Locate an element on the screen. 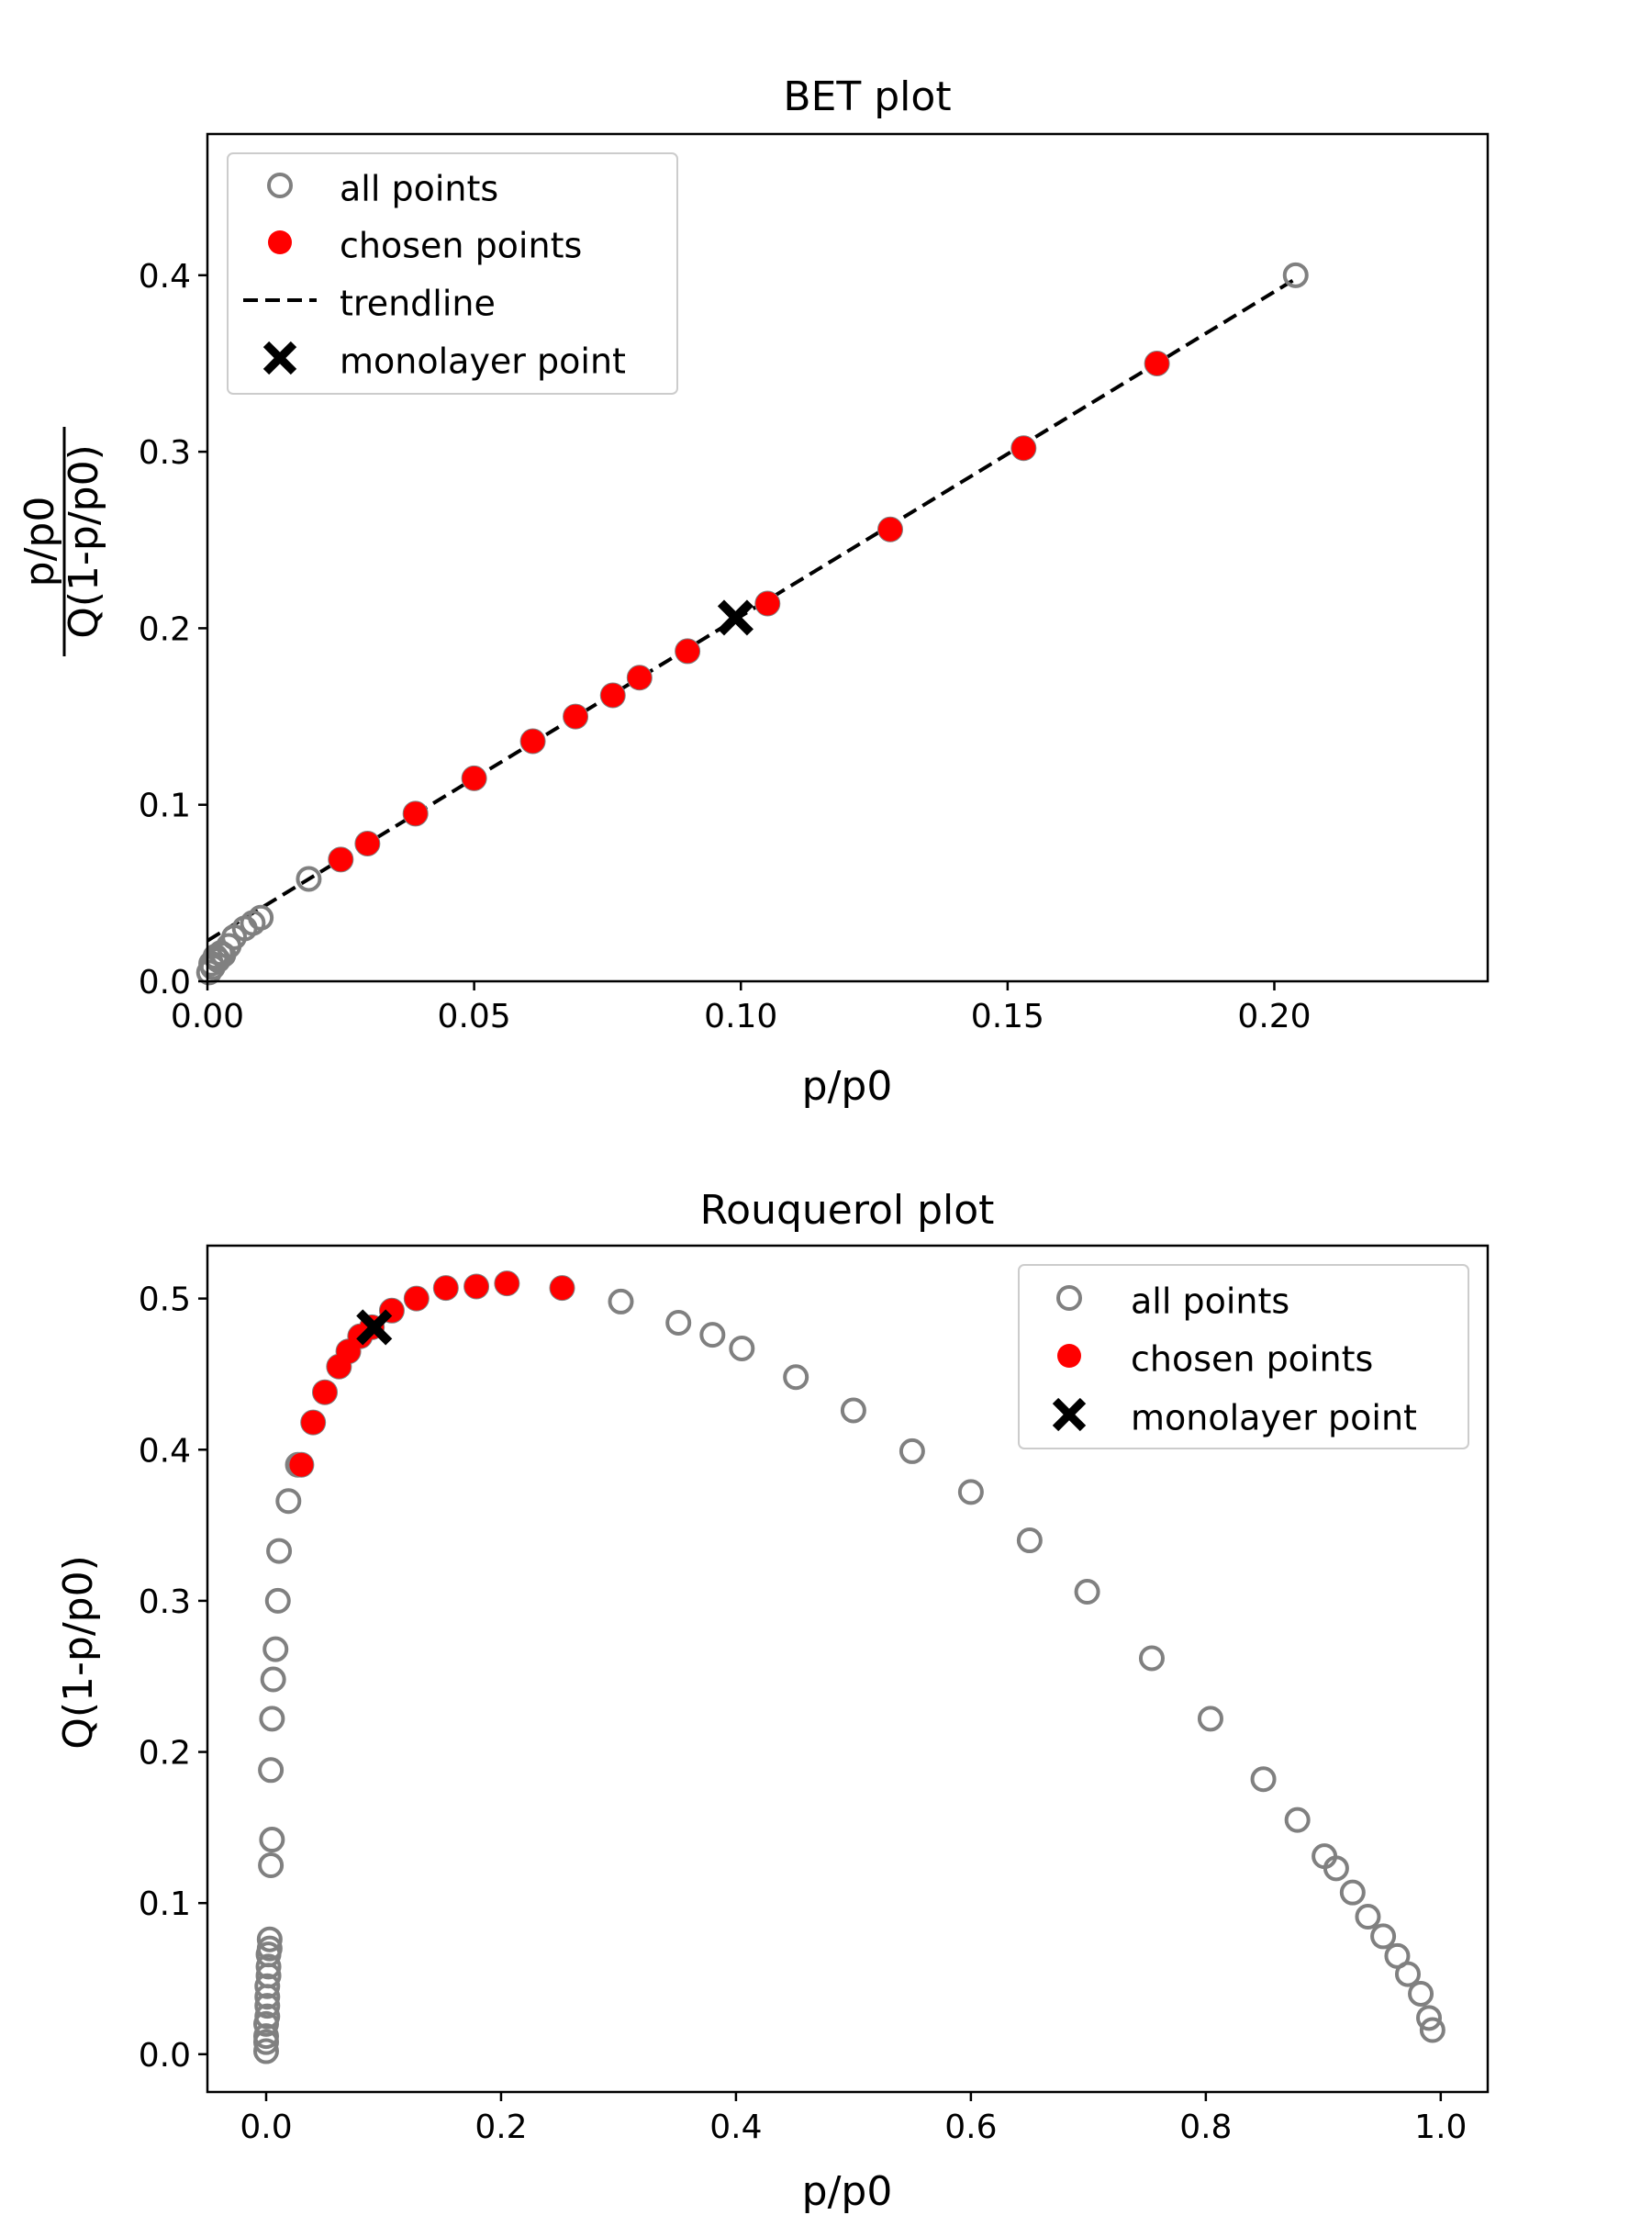  rouq-y-tick-label: 0.1 is located at coordinates (165, 1904).